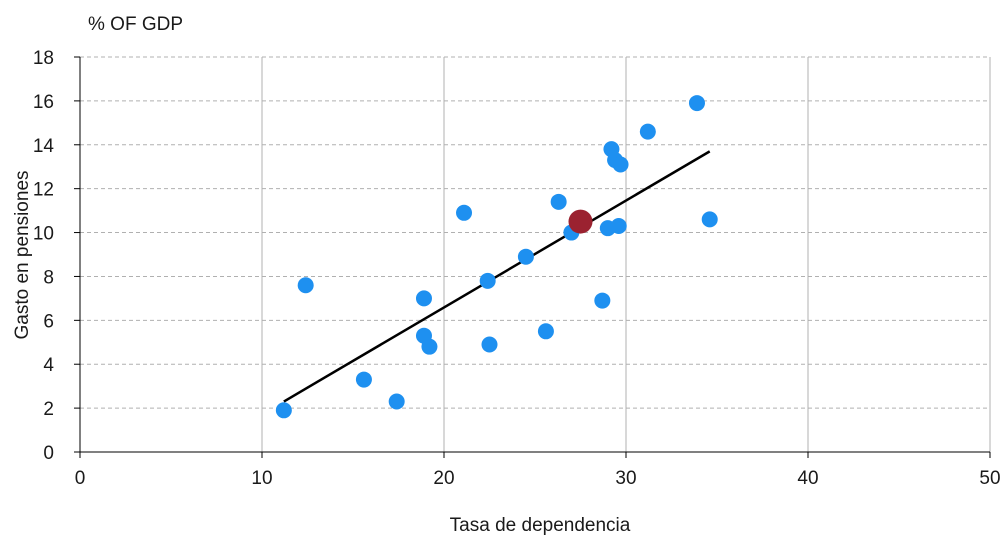  Describe the element at coordinates (261, 478) in the screenshot. I see `x-tick-label: 10` at that location.